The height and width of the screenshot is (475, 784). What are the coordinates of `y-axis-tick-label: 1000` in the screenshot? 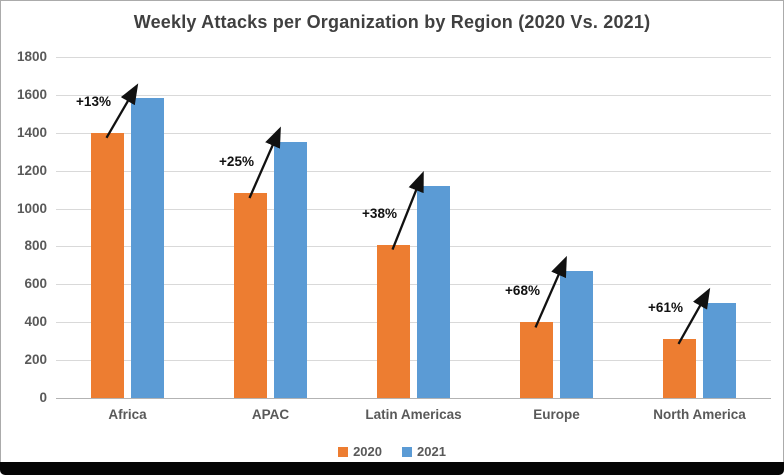 It's located at (31, 208).